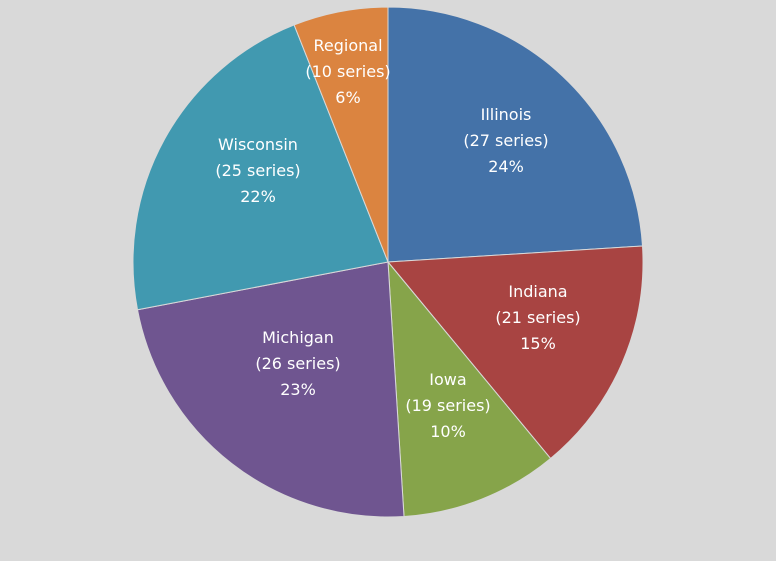  Describe the element at coordinates (347, 97) in the screenshot. I see `slice-percent-label: 6%` at that location.